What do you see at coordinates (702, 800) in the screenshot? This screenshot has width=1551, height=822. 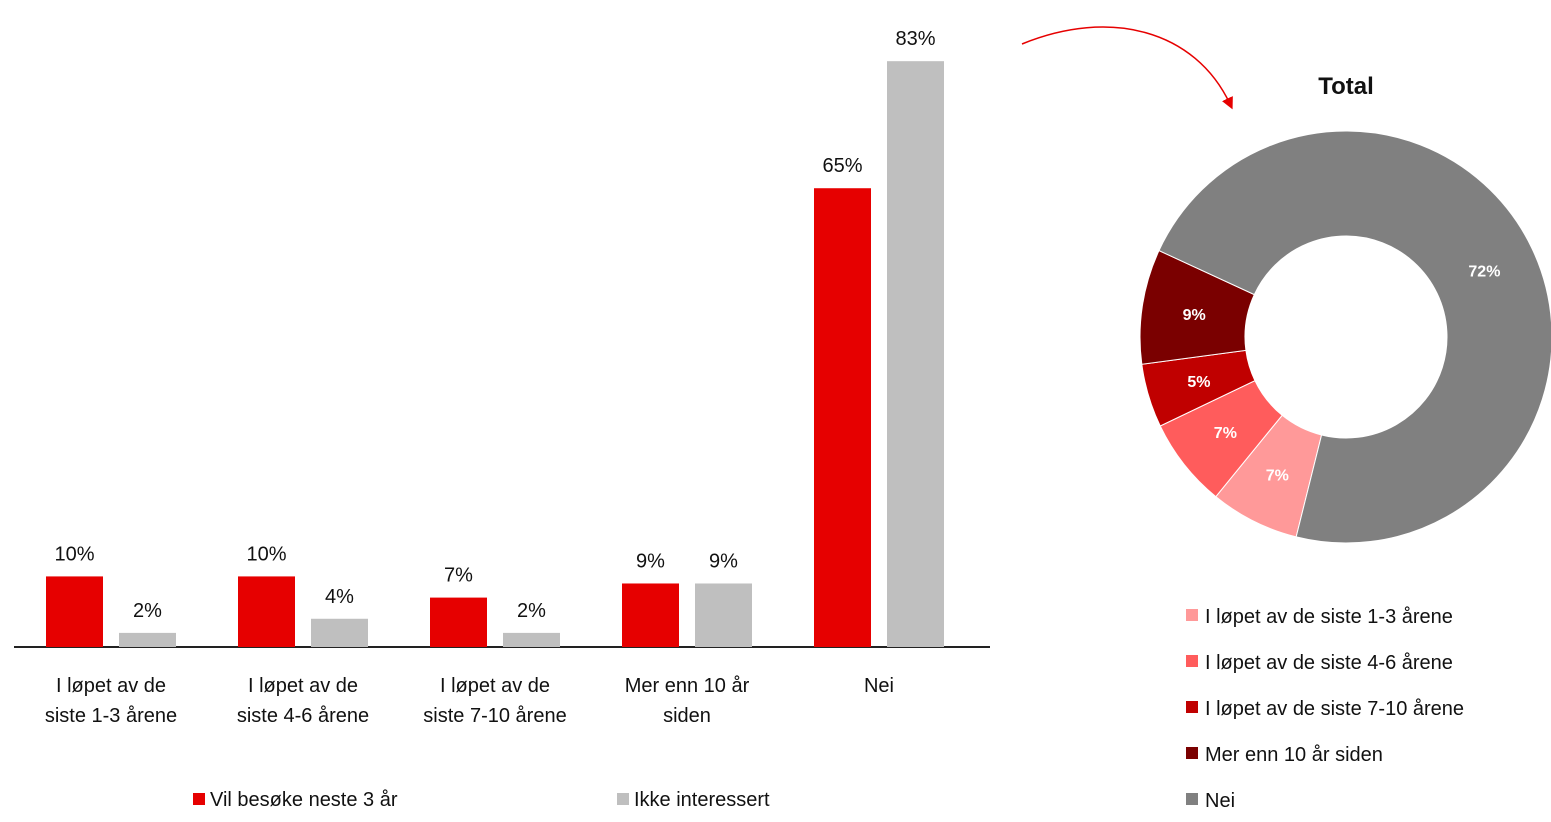 I see `legend-label: Ikke interessert` at bounding box center [702, 800].